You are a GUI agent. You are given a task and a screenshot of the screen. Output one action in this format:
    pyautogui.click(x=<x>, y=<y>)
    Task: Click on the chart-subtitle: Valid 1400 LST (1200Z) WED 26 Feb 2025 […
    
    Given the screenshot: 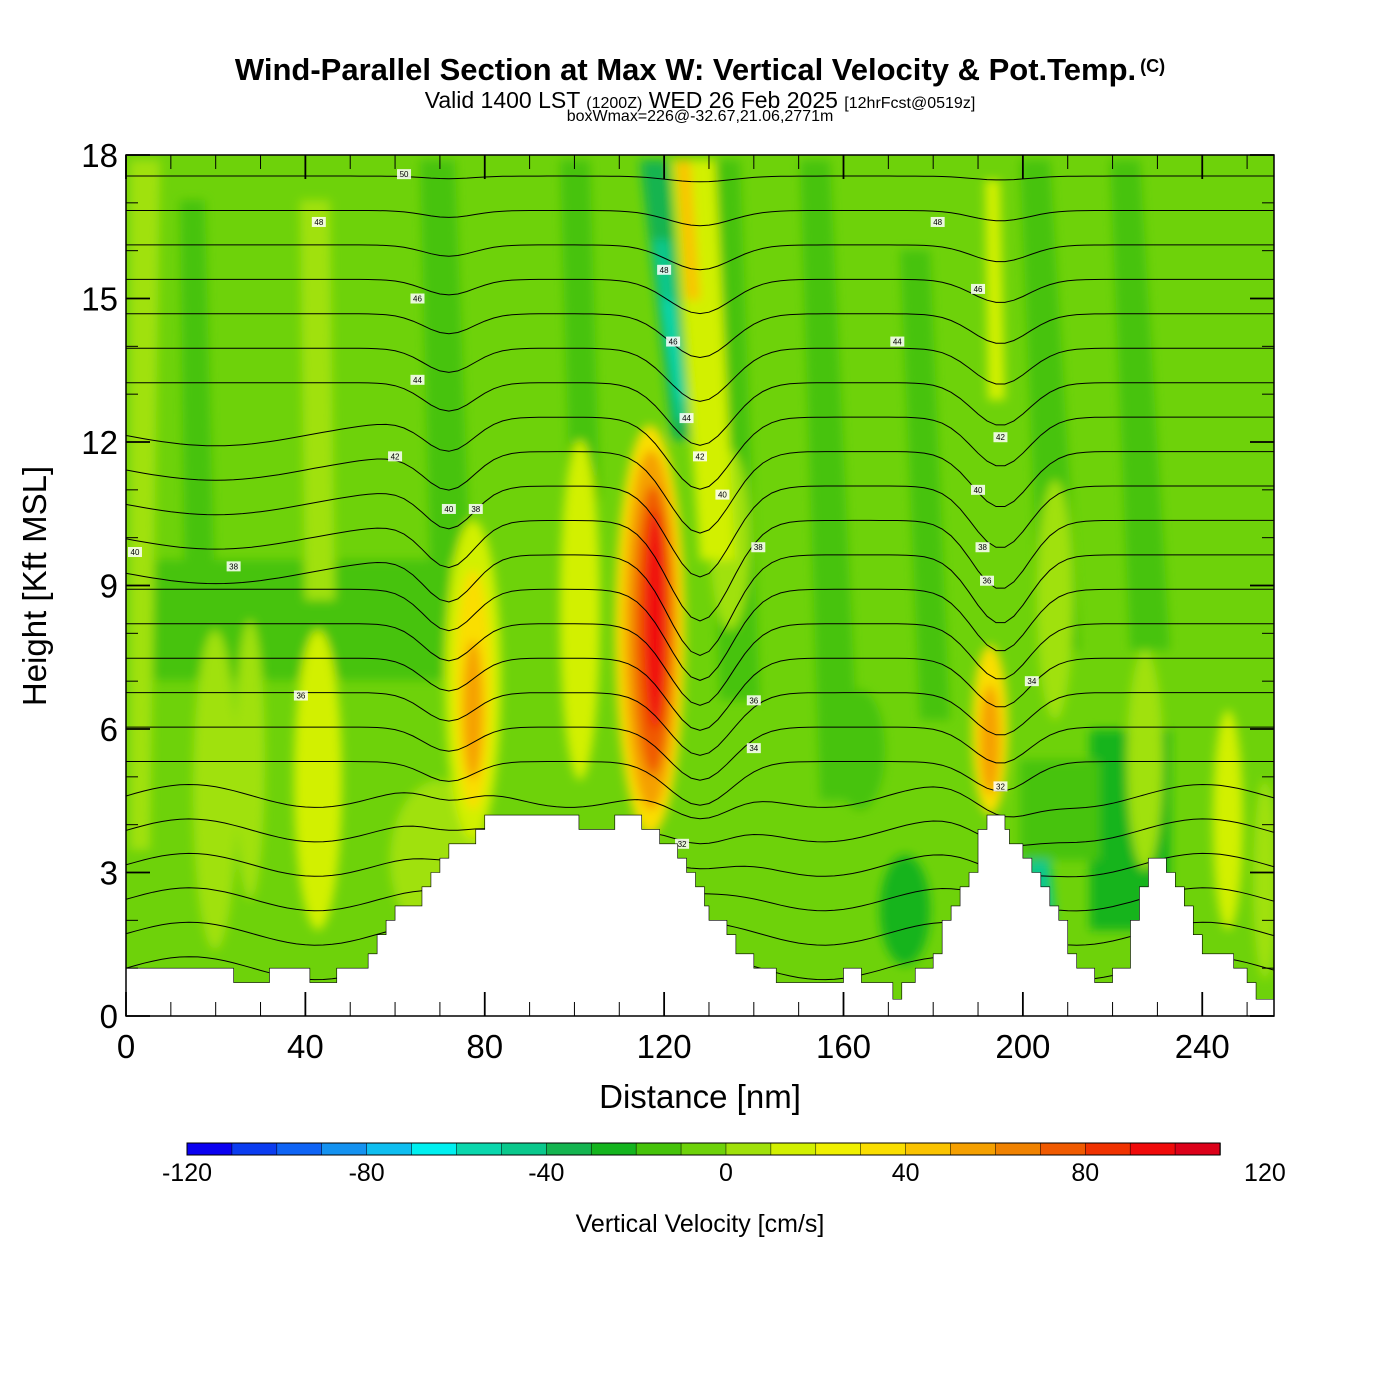 What is the action you would take?
    pyautogui.click(x=700, y=100)
    